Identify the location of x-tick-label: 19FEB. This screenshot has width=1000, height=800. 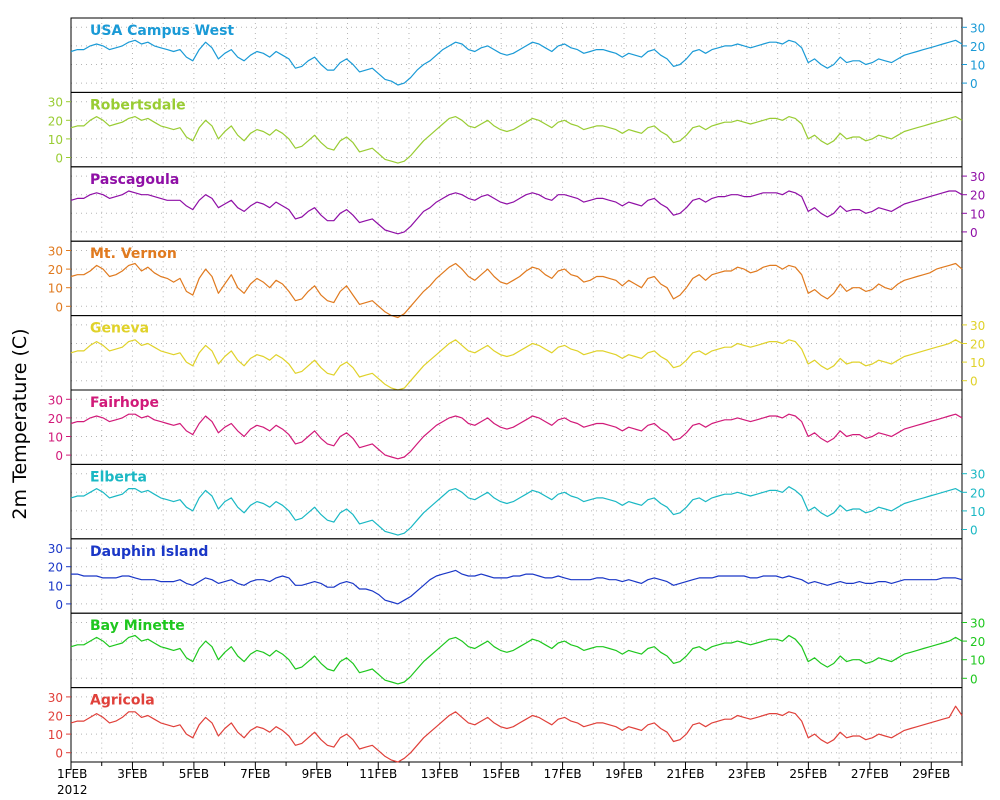
(624, 774).